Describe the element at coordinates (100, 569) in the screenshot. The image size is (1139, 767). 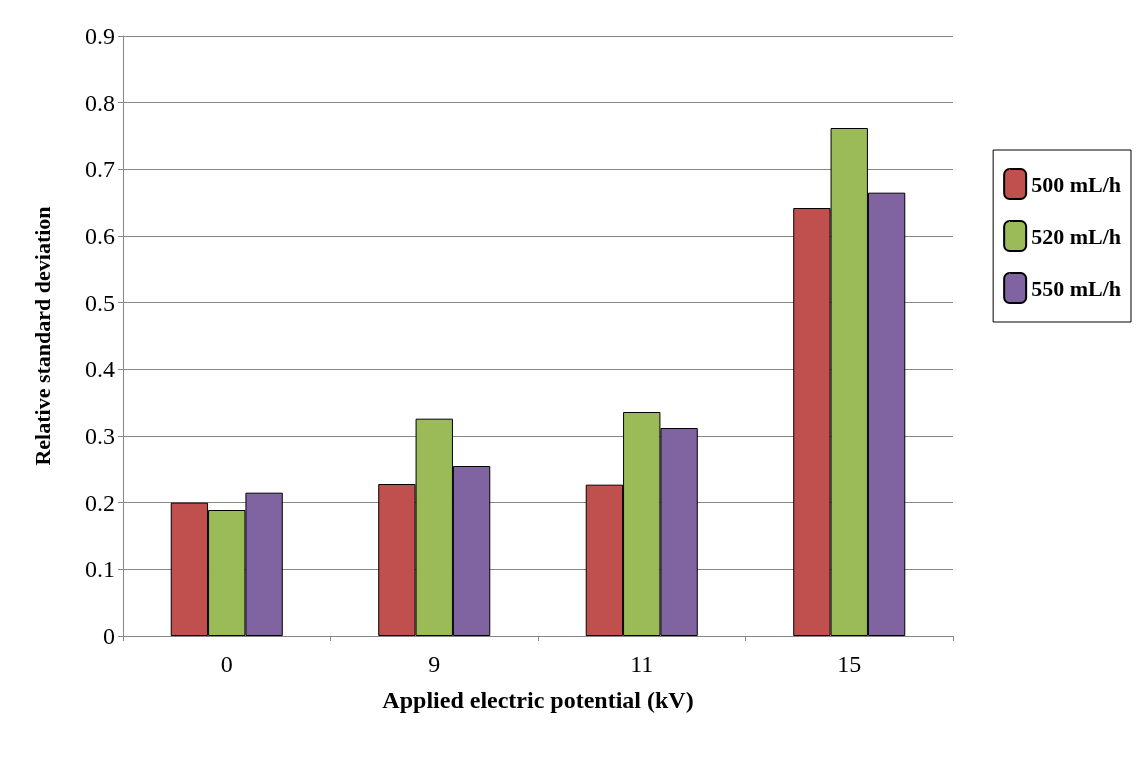
I see `y-tick-label: 0.1` at that location.